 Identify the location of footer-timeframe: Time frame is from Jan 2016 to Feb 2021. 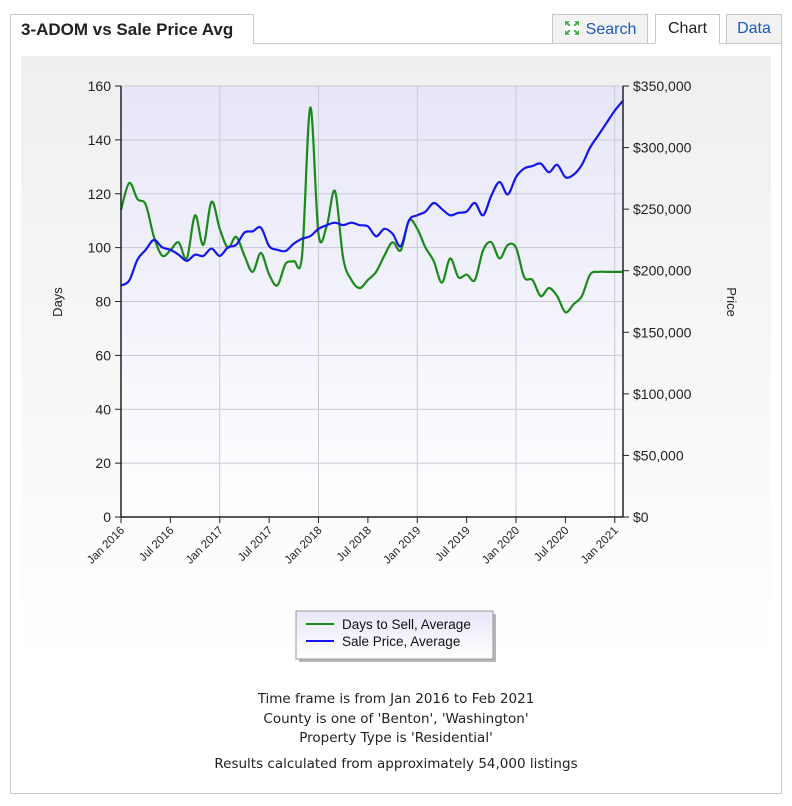
(396, 699).